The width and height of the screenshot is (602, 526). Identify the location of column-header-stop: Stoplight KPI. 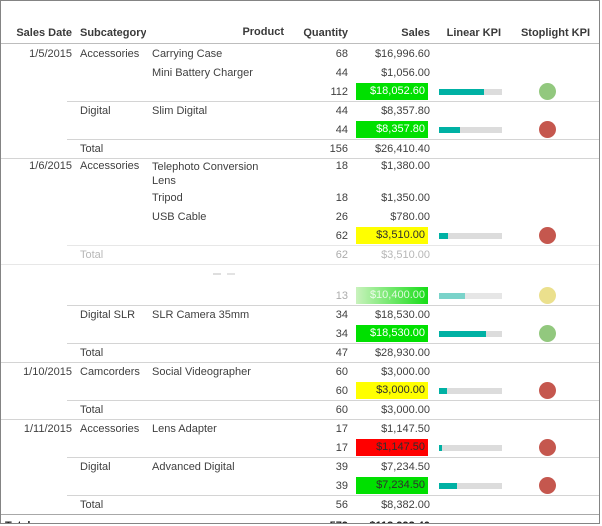
(555, 33).